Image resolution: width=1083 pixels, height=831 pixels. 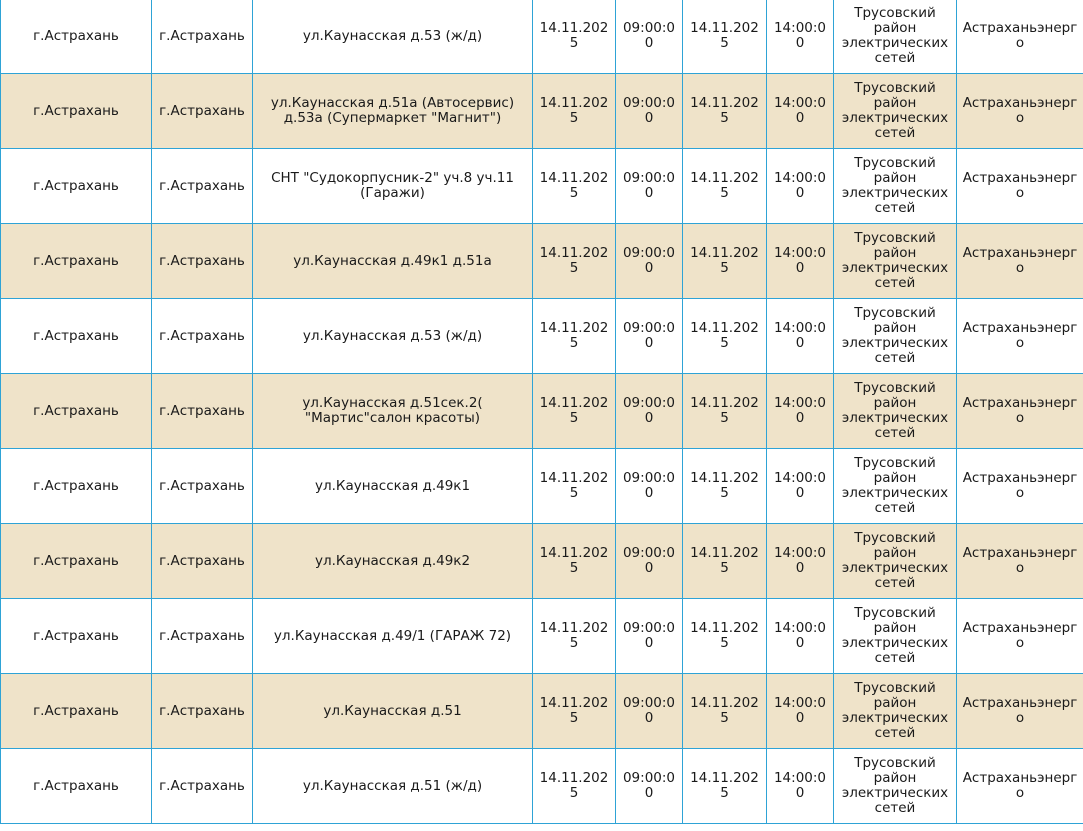 What do you see at coordinates (392, 711) in the screenshot?
I see `address-cell: ул.Каунасская д.51` at bounding box center [392, 711].